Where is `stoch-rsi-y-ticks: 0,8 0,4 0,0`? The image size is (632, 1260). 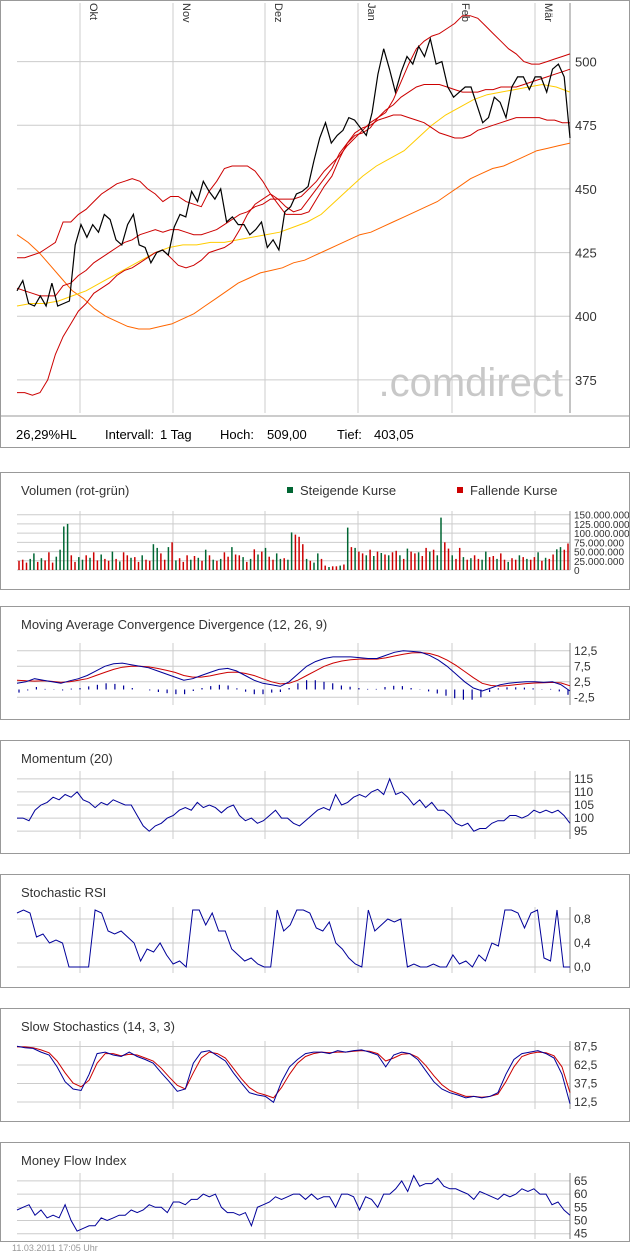
stoch-rsi-y-ticks: 0,8 0,4 0,0 is located at coordinates (582, 943).